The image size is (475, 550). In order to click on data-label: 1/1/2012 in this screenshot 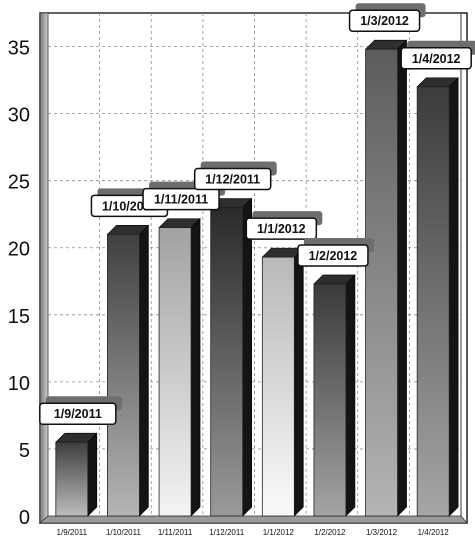, I will do `click(284, 225)`.